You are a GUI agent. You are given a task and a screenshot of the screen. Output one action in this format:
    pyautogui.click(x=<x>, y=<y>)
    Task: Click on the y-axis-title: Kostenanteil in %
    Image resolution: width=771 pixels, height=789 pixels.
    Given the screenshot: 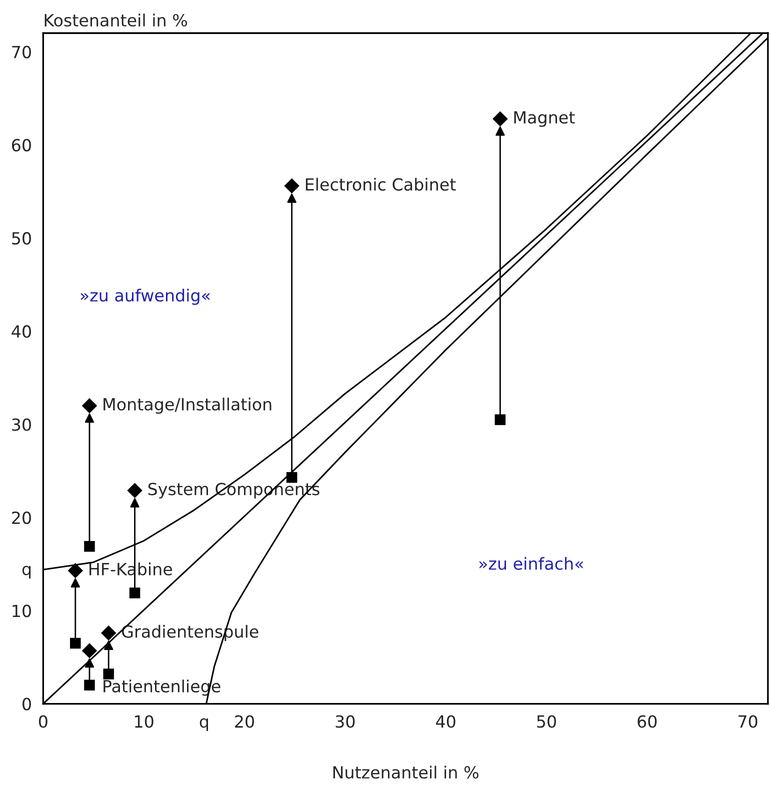 What is the action you would take?
    pyautogui.click(x=116, y=20)
    